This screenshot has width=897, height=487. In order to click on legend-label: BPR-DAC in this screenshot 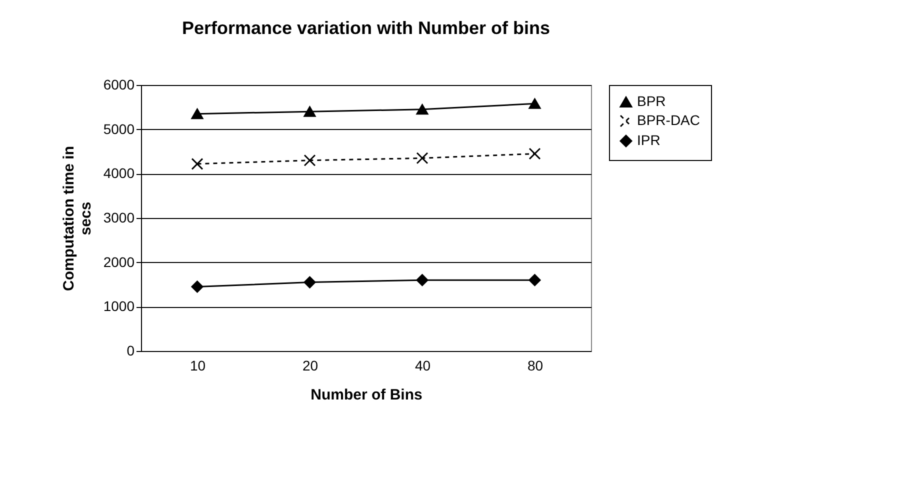, I will do `click(668, 120)`.